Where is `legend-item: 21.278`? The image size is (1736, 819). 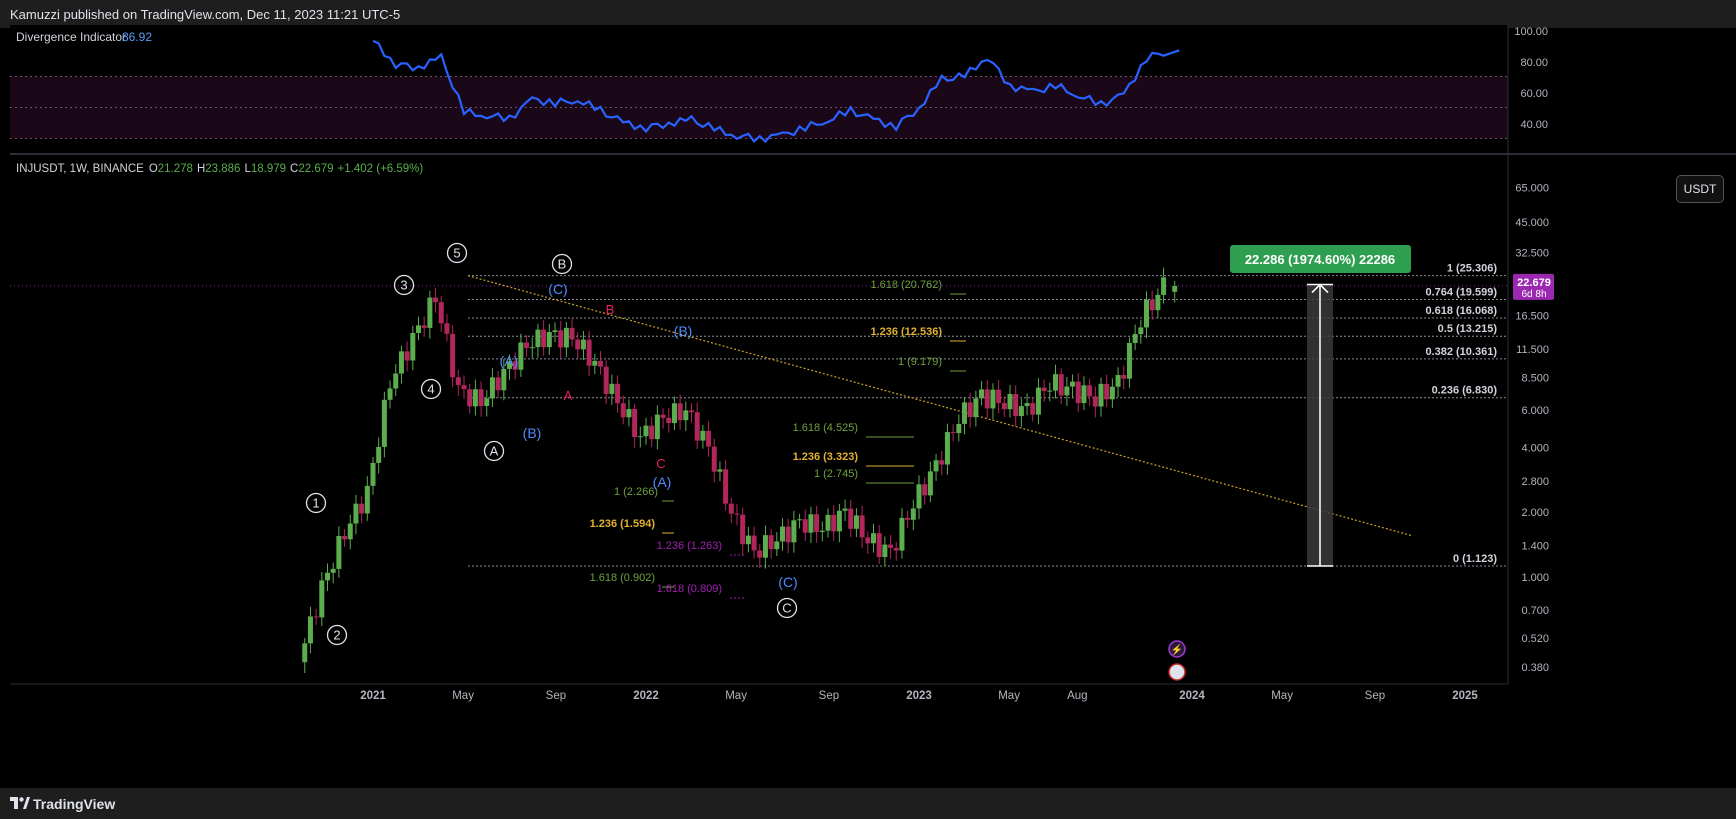
legend-item: 21.278 is located at coordinates (175, 169).